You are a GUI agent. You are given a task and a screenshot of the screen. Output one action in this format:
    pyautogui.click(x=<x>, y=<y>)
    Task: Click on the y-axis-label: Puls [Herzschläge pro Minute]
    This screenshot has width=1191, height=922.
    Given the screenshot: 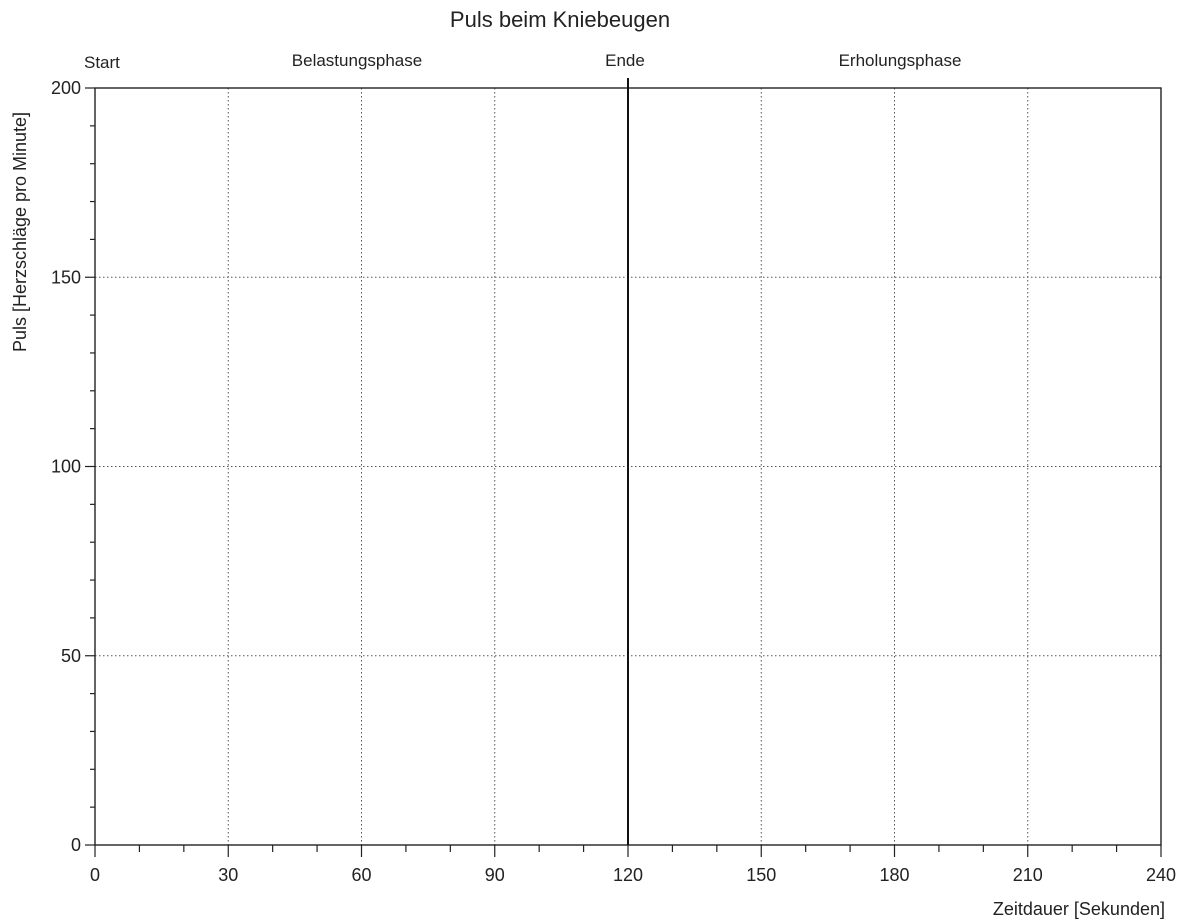 What is the action you would take?
    pyautogui.click(x=20, y=232)
    